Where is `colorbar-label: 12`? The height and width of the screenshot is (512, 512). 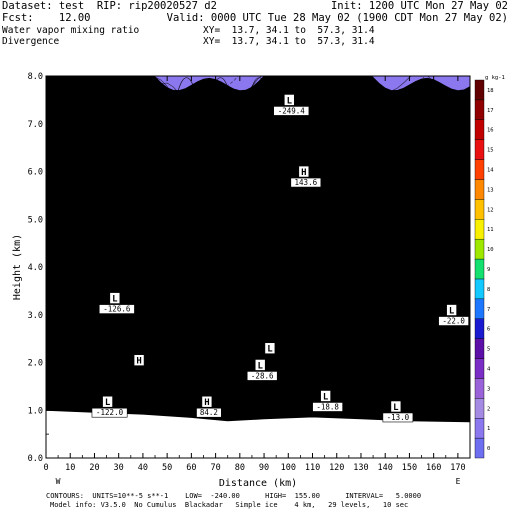
colorbar-label: 12 is located at coordinates (490, 210).